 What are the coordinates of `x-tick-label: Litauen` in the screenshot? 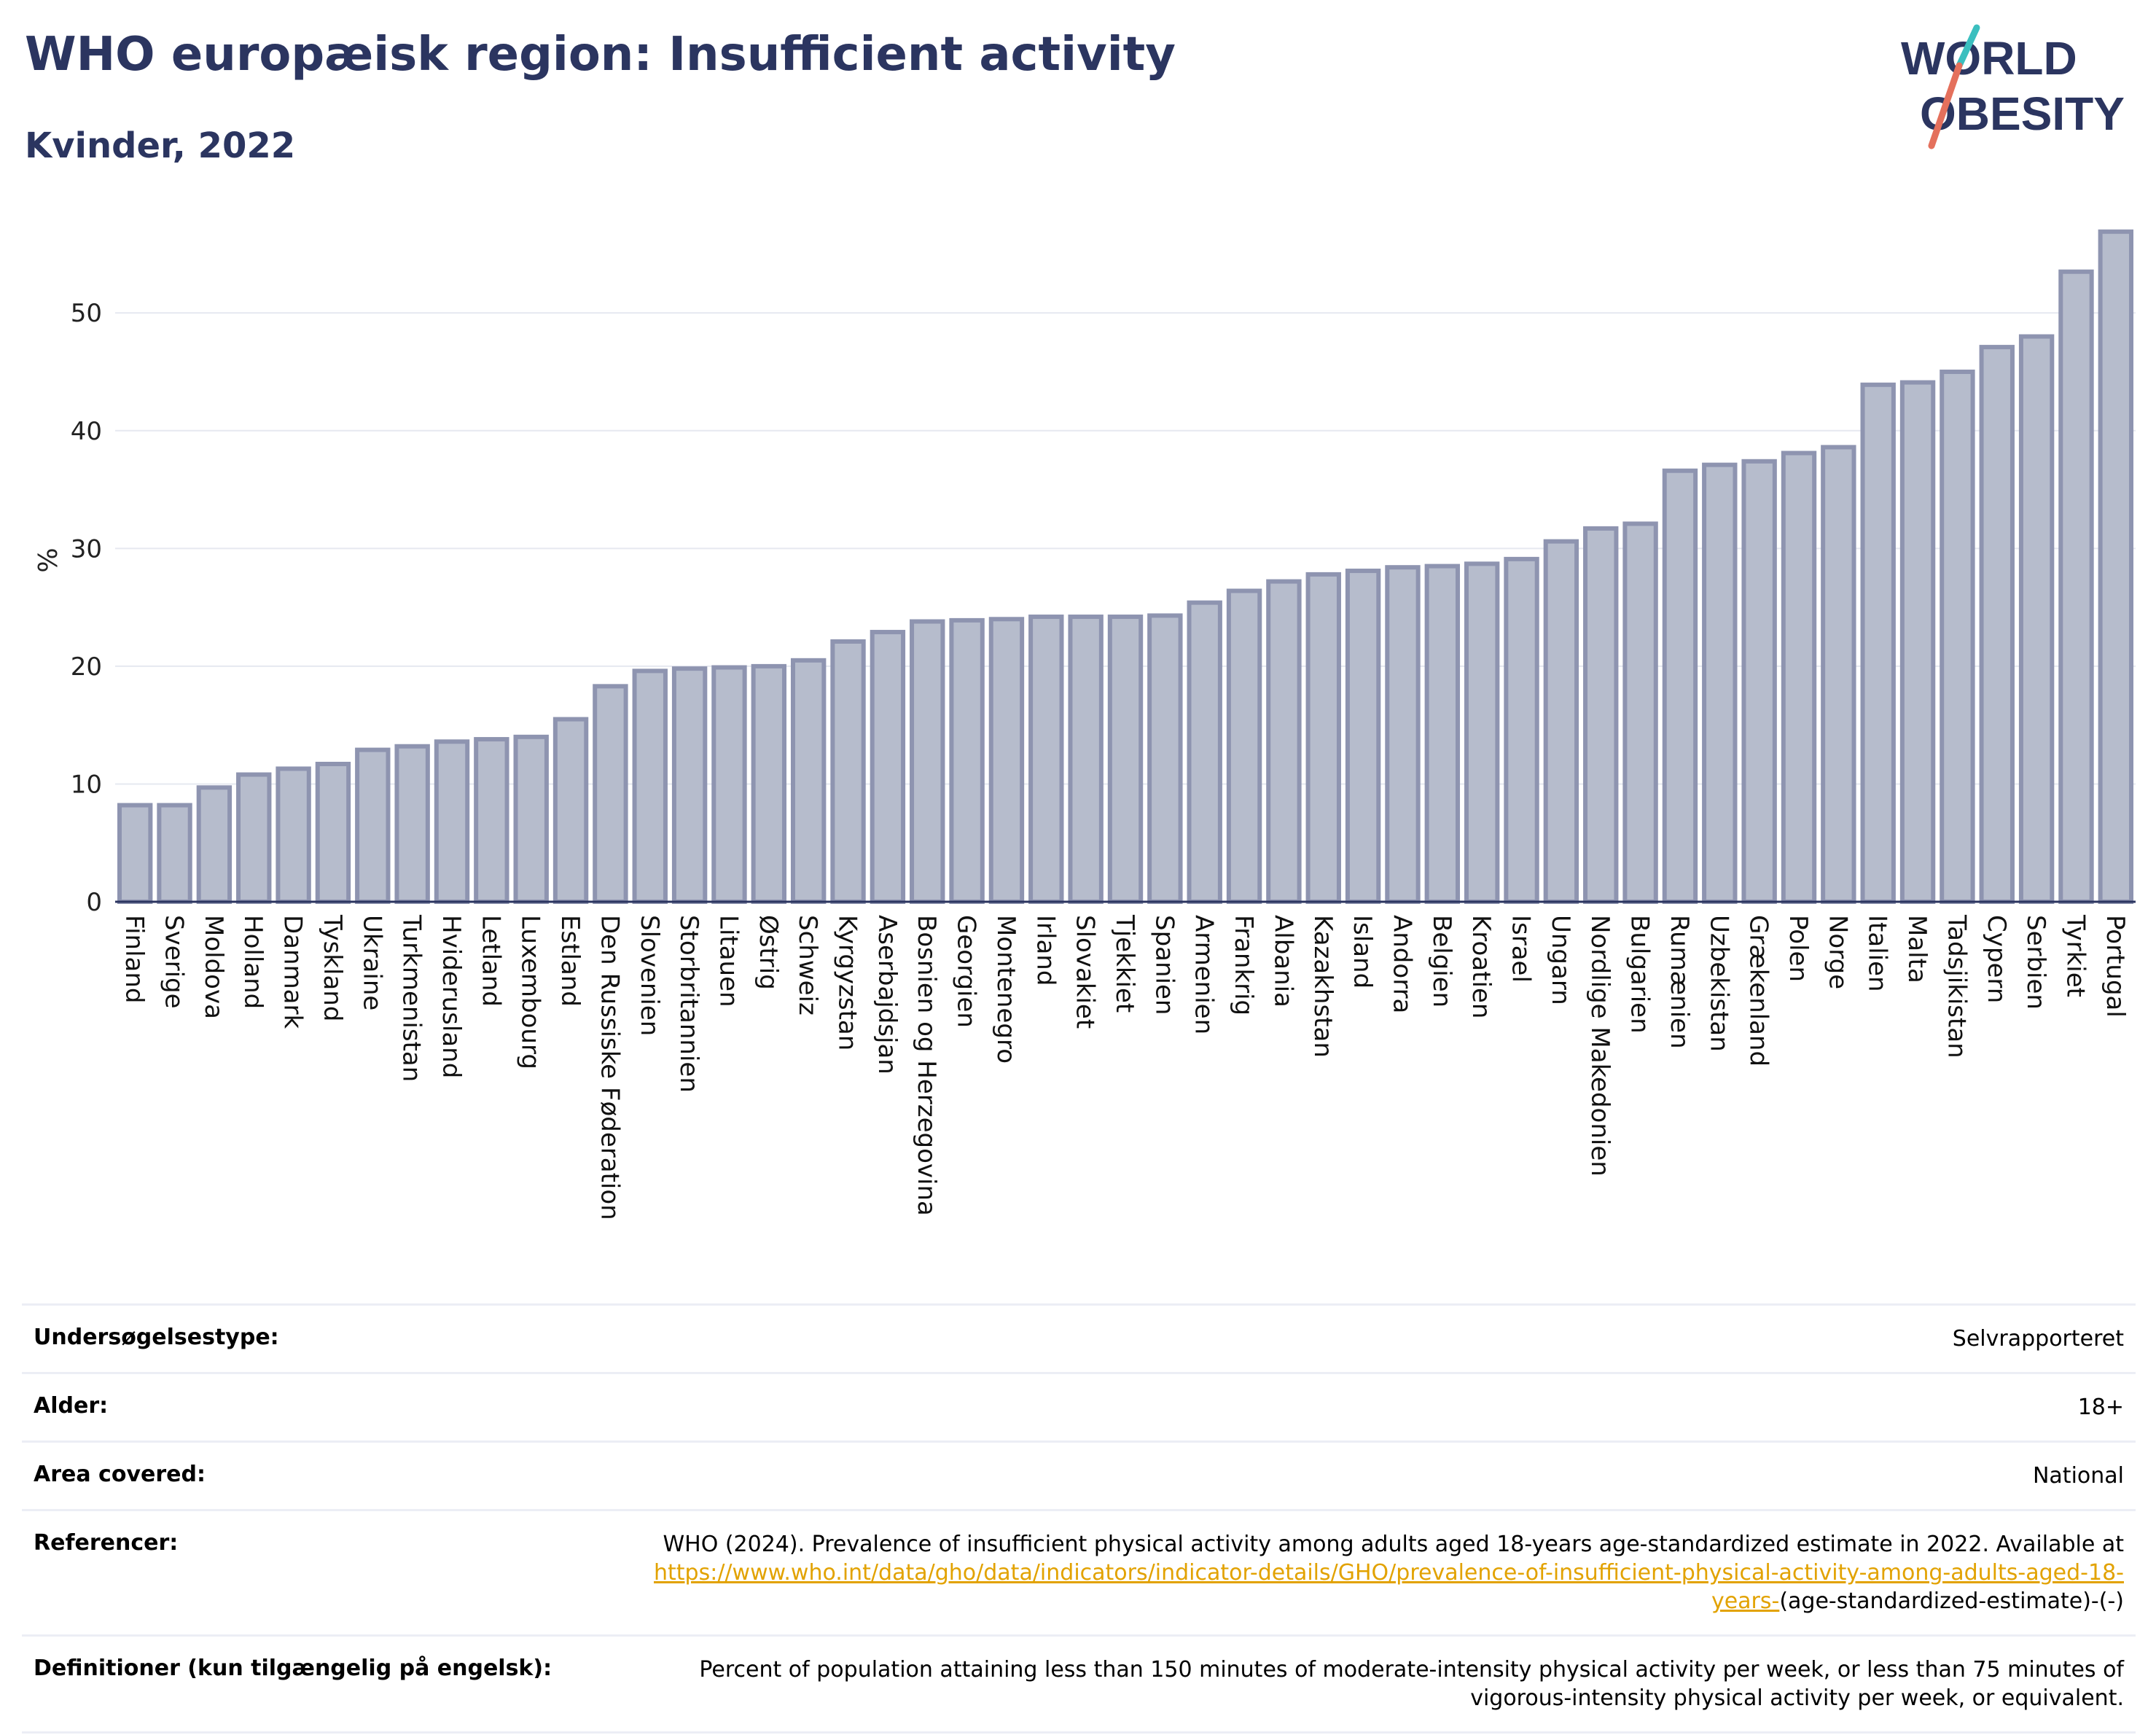 It's located at (728, 961).